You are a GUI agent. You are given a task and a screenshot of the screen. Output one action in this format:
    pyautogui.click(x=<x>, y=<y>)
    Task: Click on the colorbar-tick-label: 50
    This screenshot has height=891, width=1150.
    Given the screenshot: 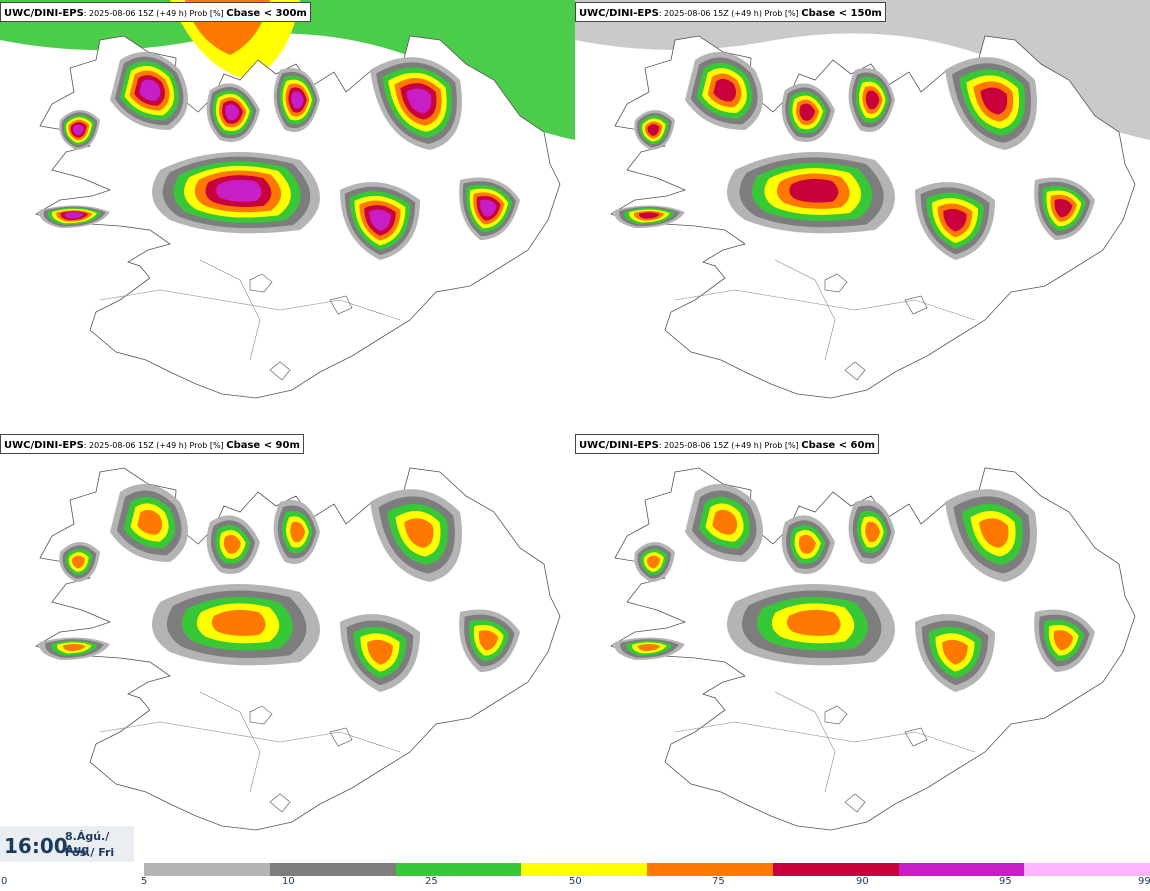 What is the action you would take?
    pyautogui.click(x=575, y=881)
    